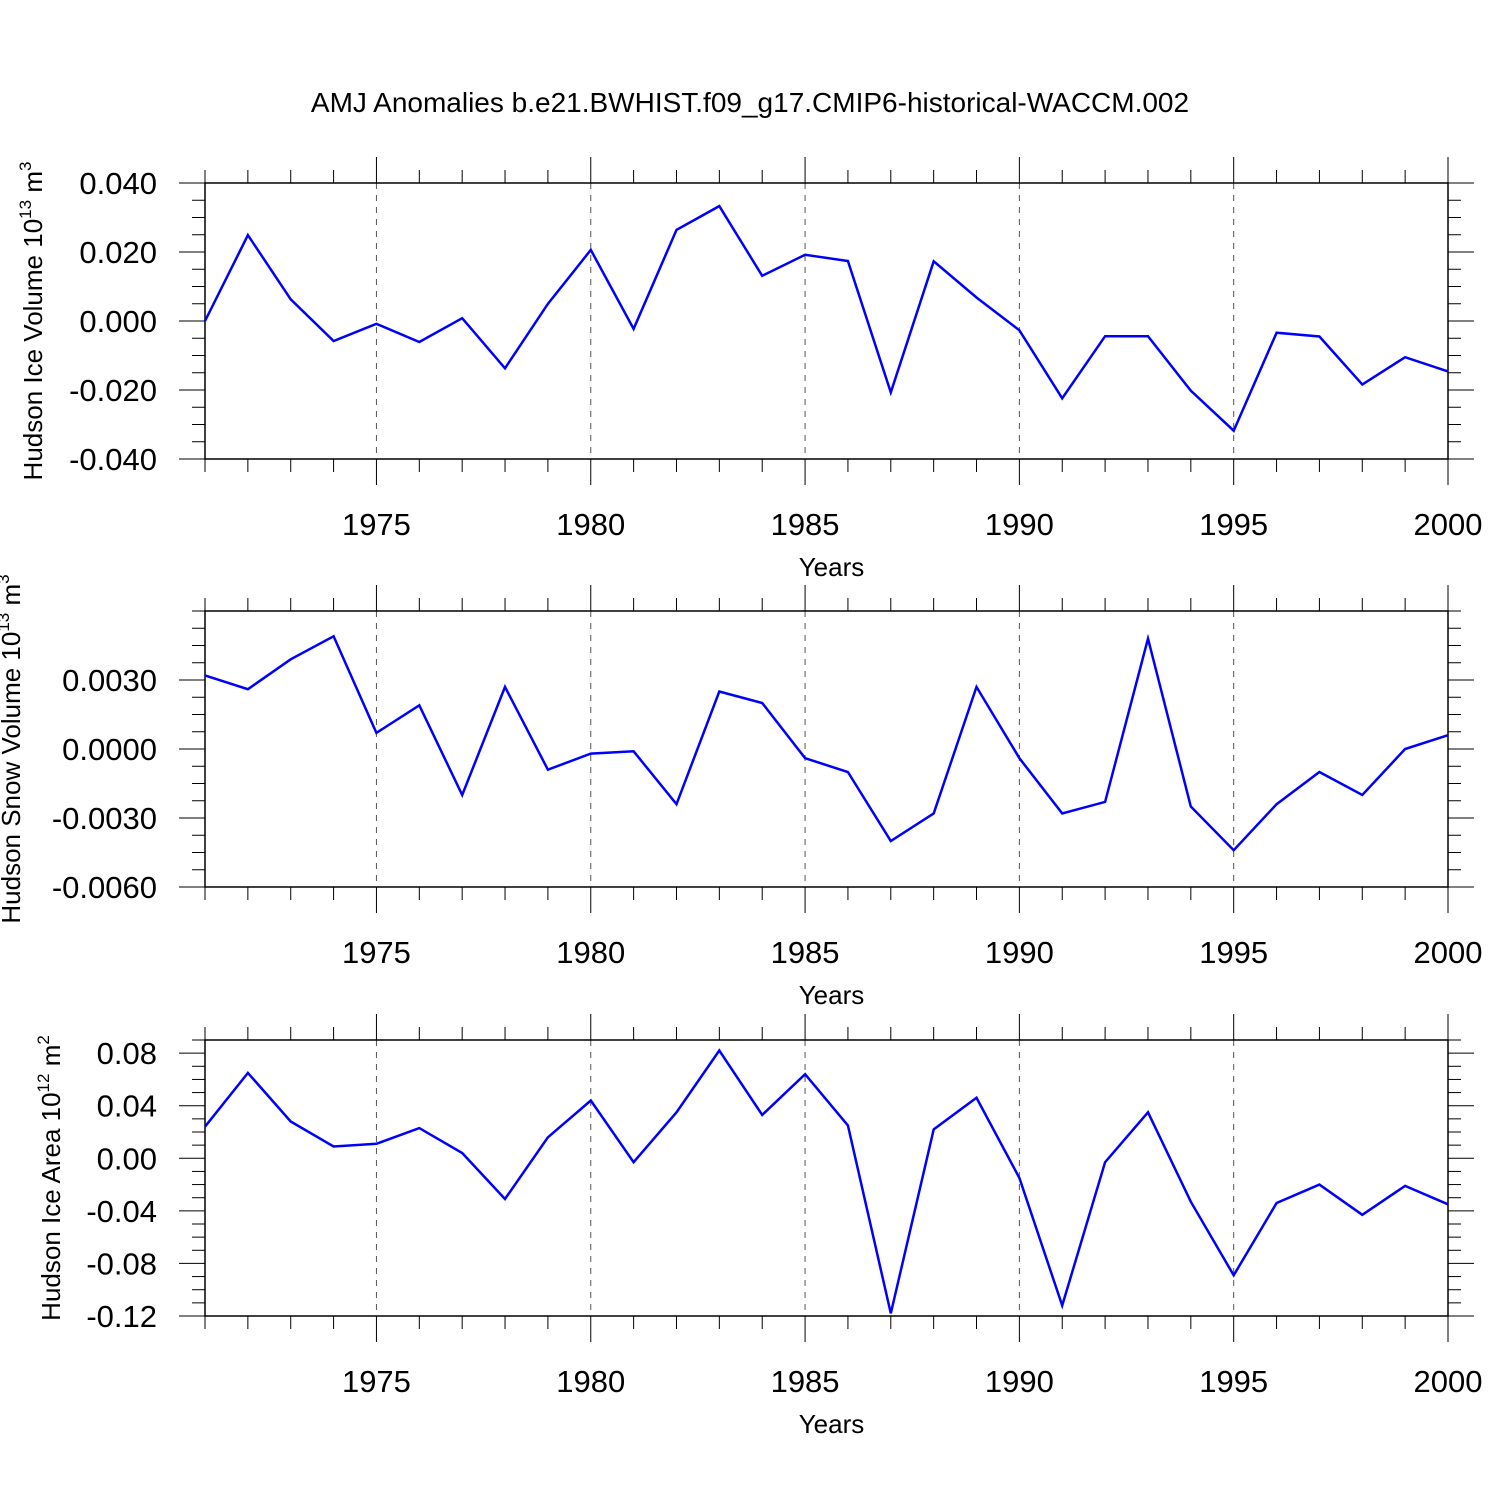 This screenshot has width=1500, height=1500. I want to click on y-axis-label-exponent: 12, so click(43, 1083).